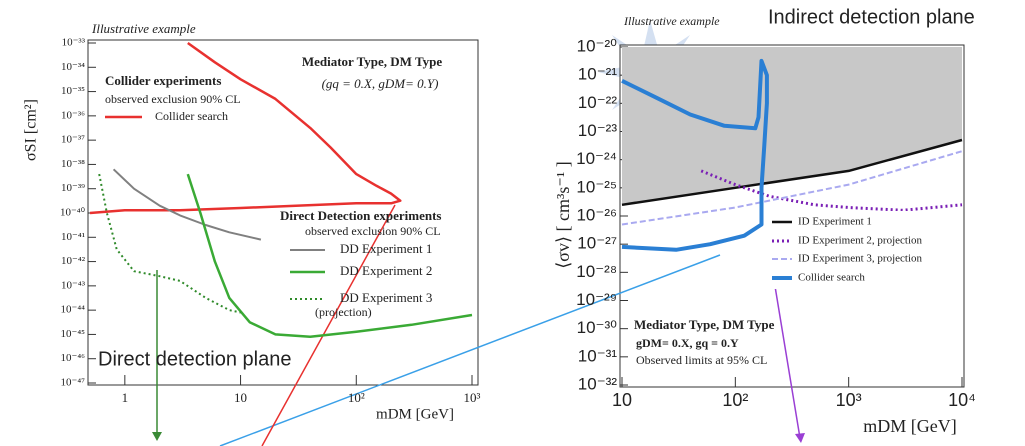 Image resolution: width=1025 pixels, height=446 pixels. What do you see at coordinates (596, 158) in the screenshot?
I see `y-tick-label: 10⁻²⁴` at bounding box center [596, 158].